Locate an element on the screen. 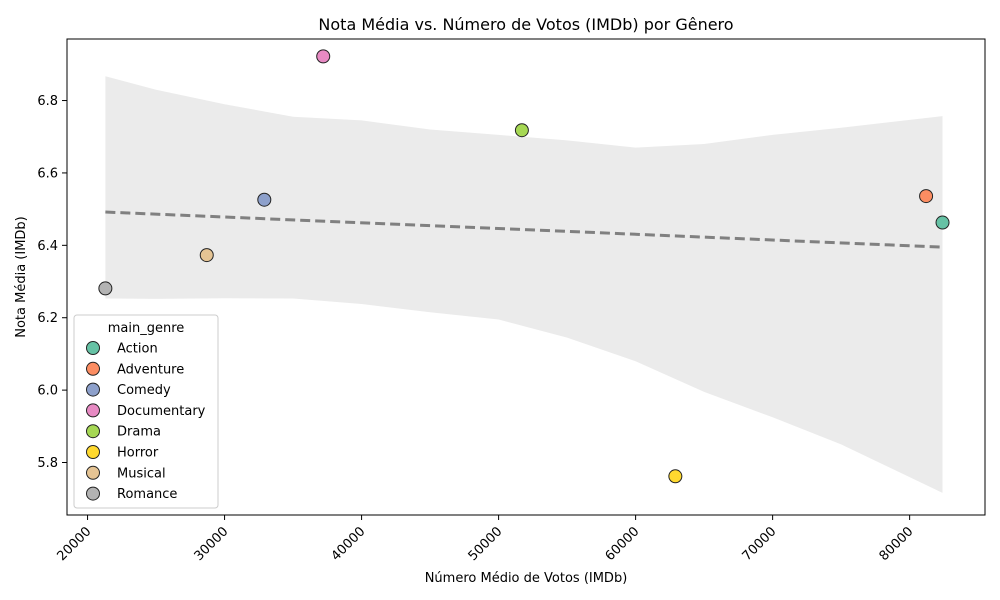 The image size is (1000, 600). legend-marker-adventure is located at coordinates (93, 368).